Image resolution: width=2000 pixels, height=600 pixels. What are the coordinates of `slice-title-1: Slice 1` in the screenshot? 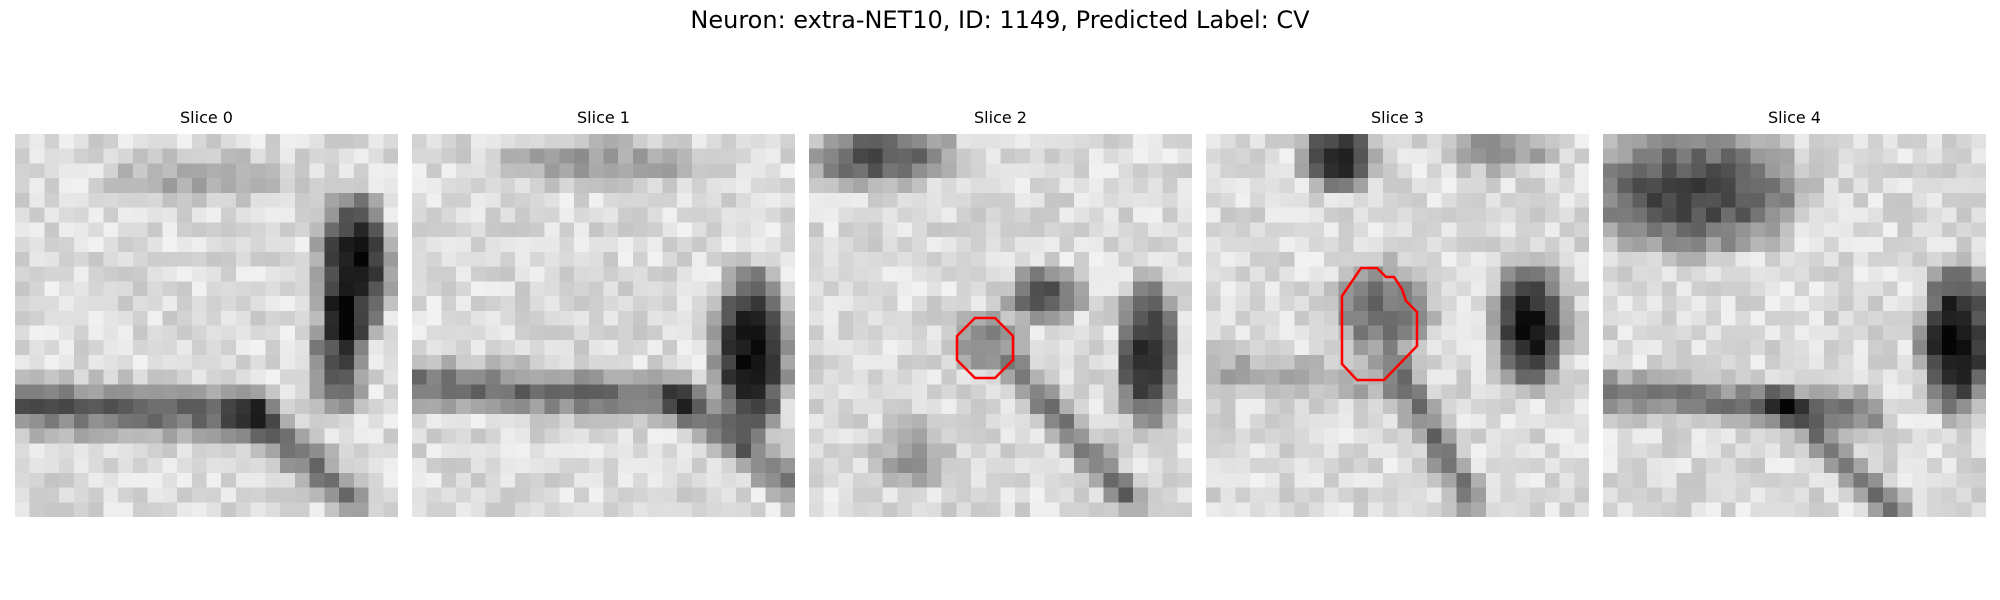 It's located at (603, 117).